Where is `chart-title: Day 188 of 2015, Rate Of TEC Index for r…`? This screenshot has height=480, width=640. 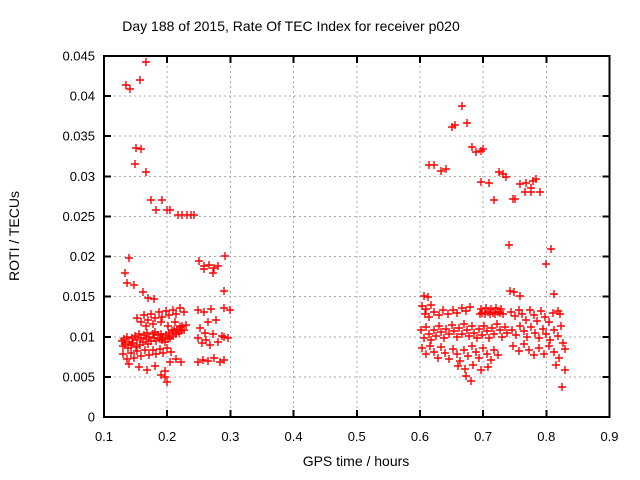
chart-title: Day 188 of 2015, Rate Of TEC Index for r… is located at coordinates (291, 26).